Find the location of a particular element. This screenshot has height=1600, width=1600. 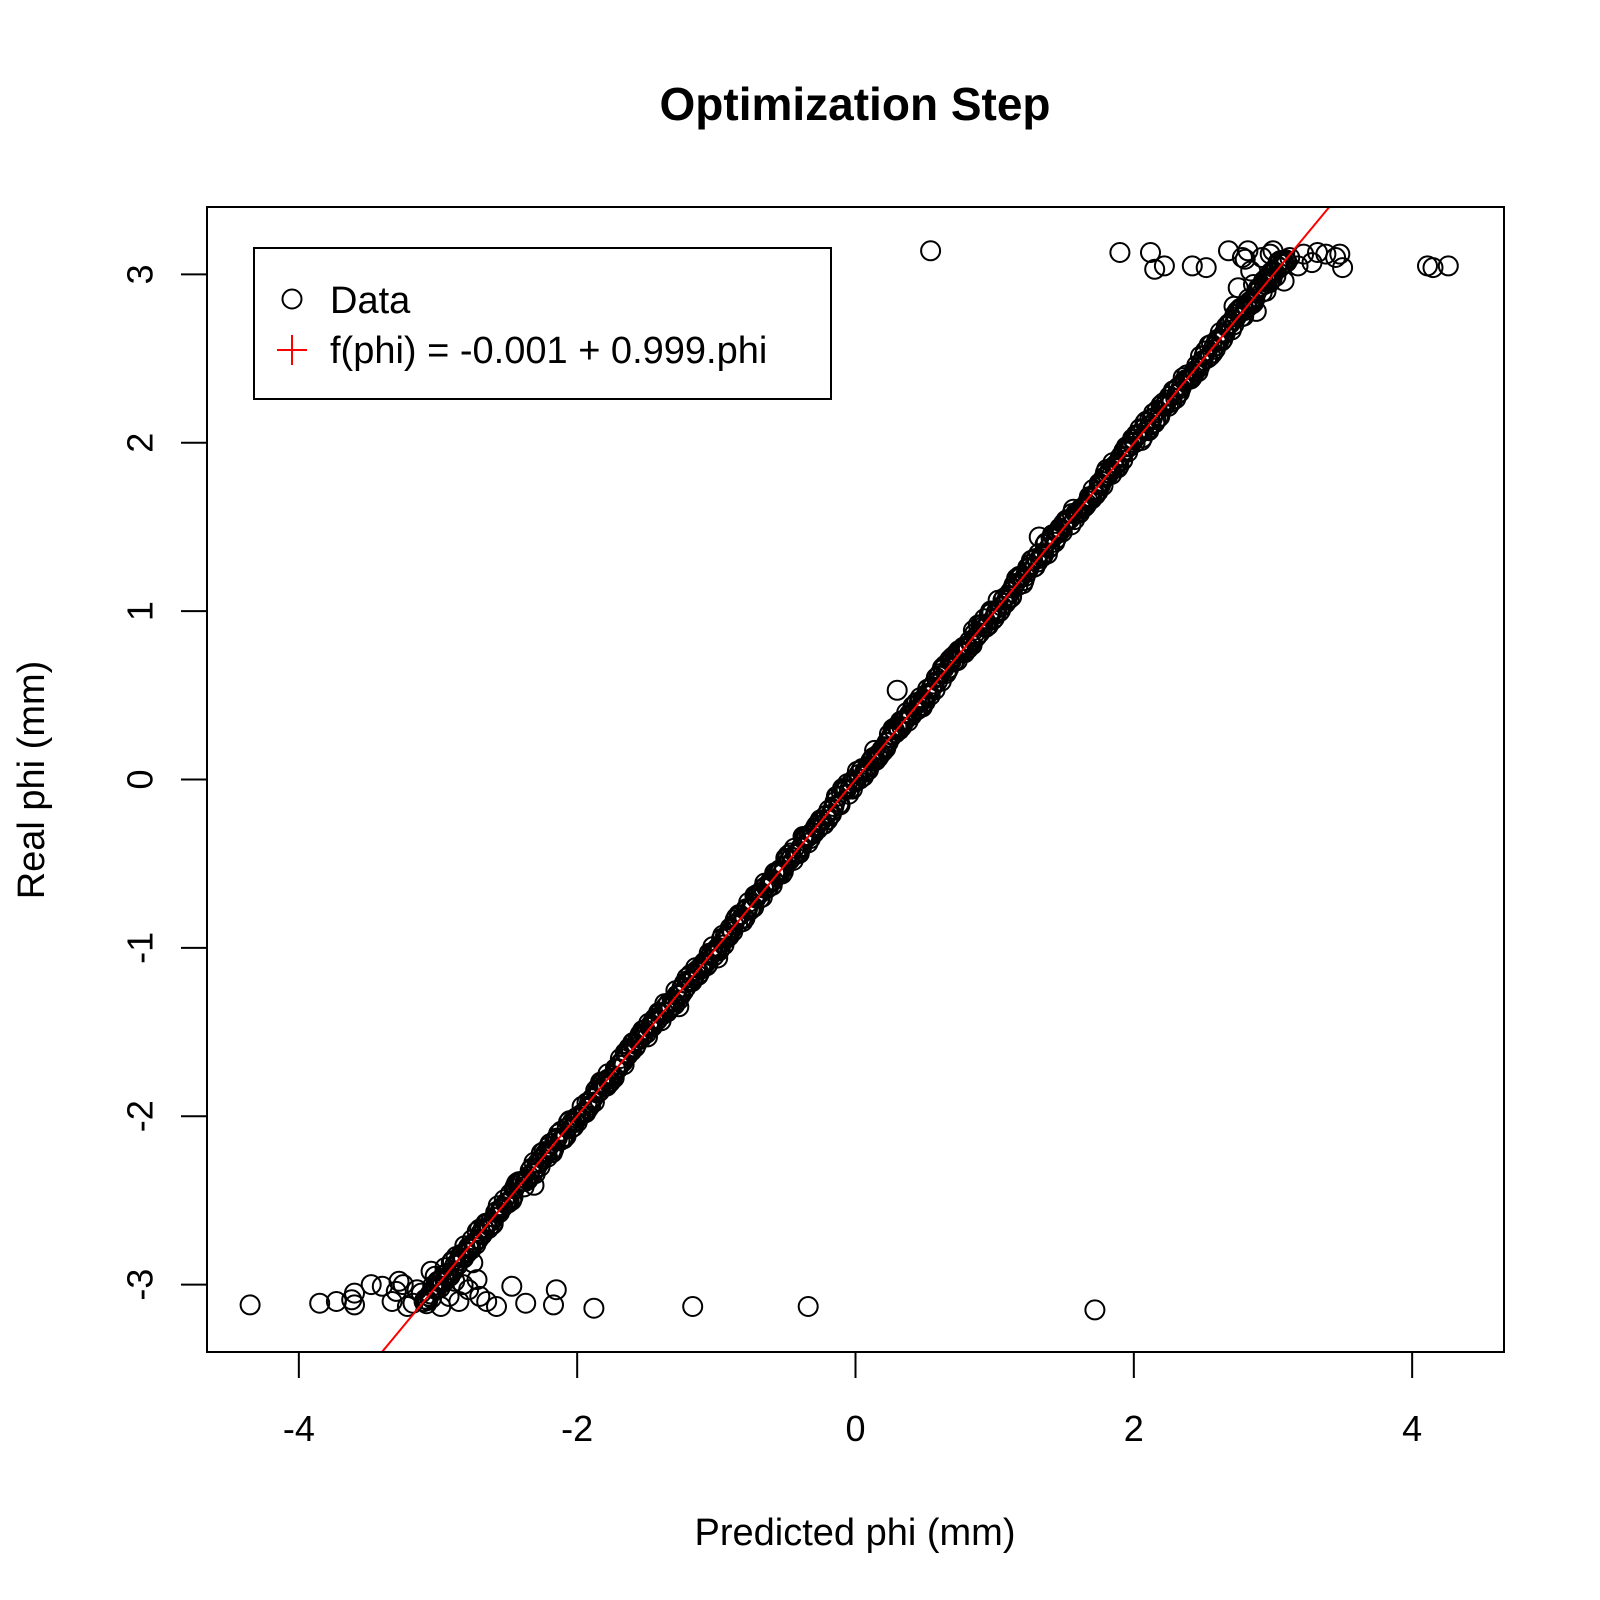

x-tick-label: 4 is located at coordinates (1412, 1428).